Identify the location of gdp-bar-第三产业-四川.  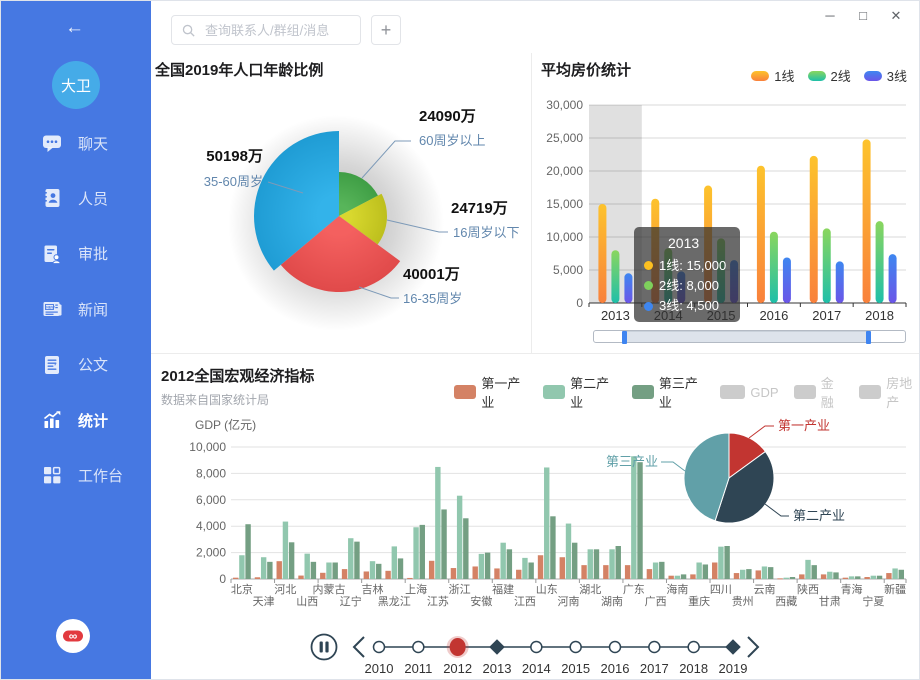
(727, 562).